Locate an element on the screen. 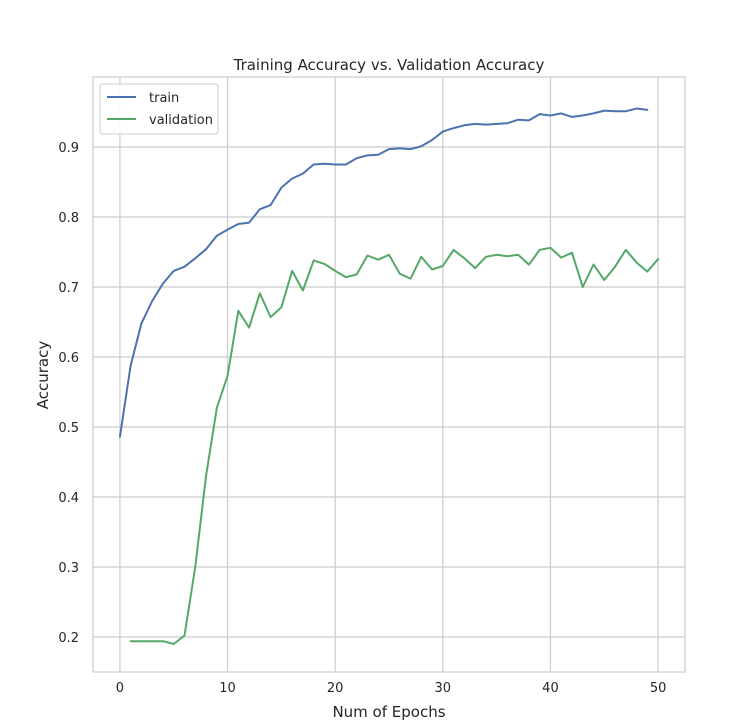  x-tick-label: 30 is located at coordinates (443, 688).